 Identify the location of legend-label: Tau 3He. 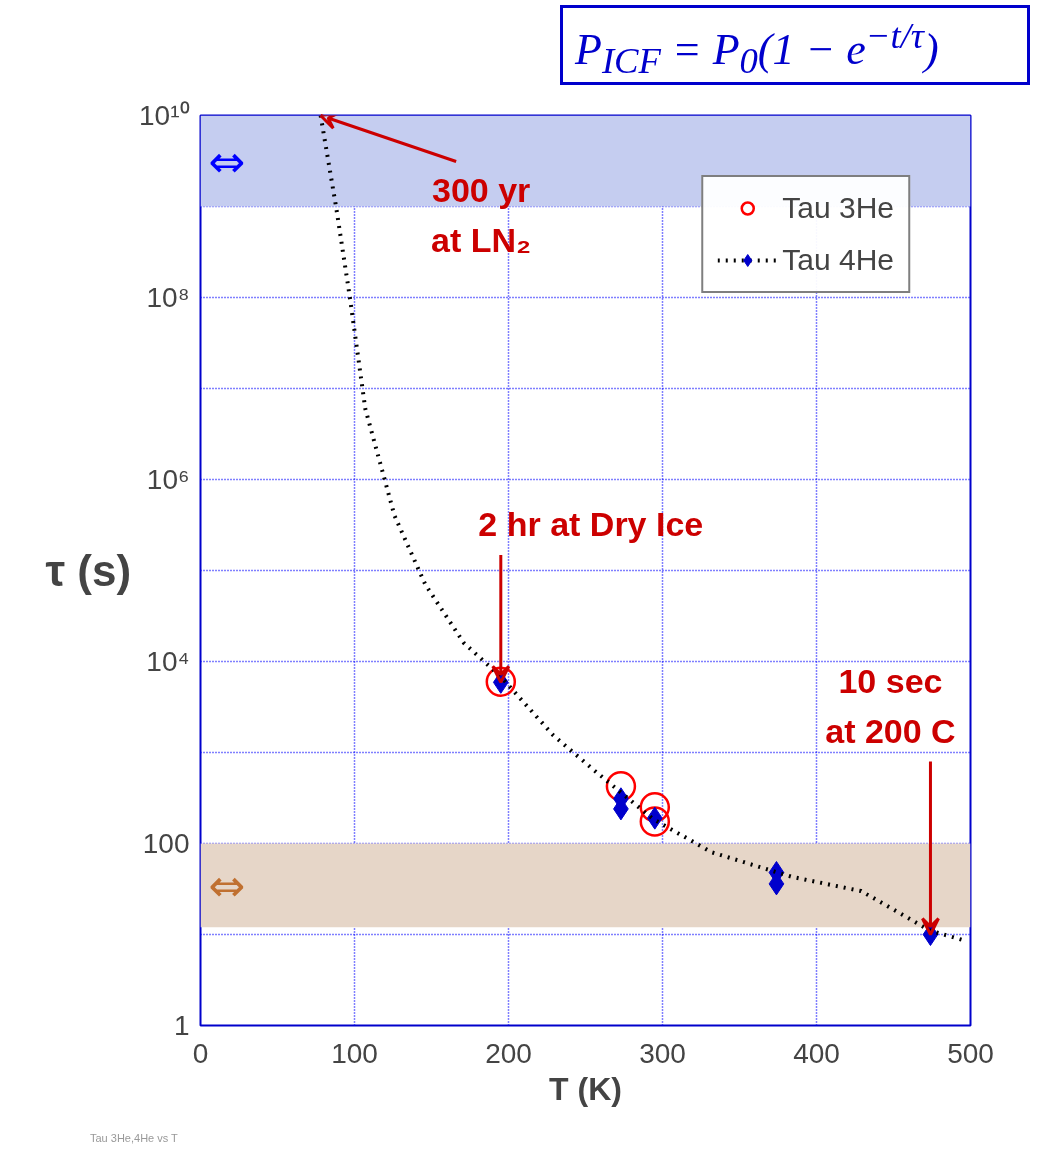
(838, 208).